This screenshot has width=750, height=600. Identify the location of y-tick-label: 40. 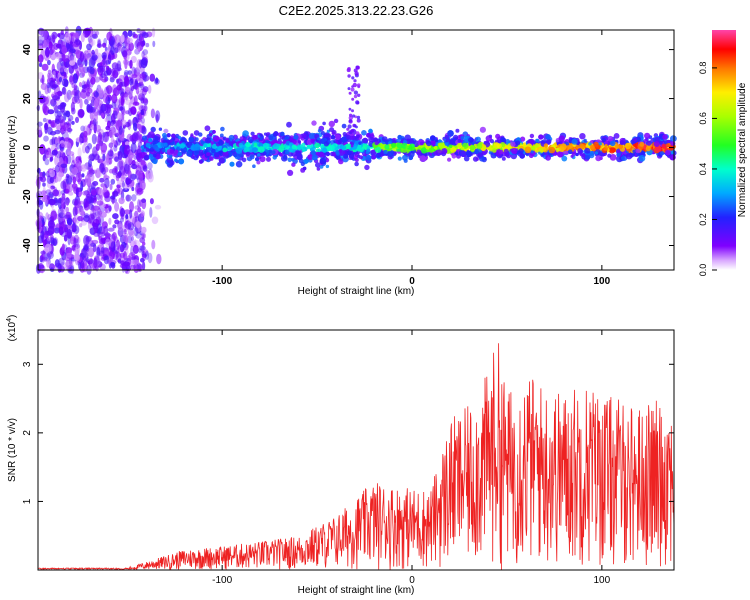
(27, 50).